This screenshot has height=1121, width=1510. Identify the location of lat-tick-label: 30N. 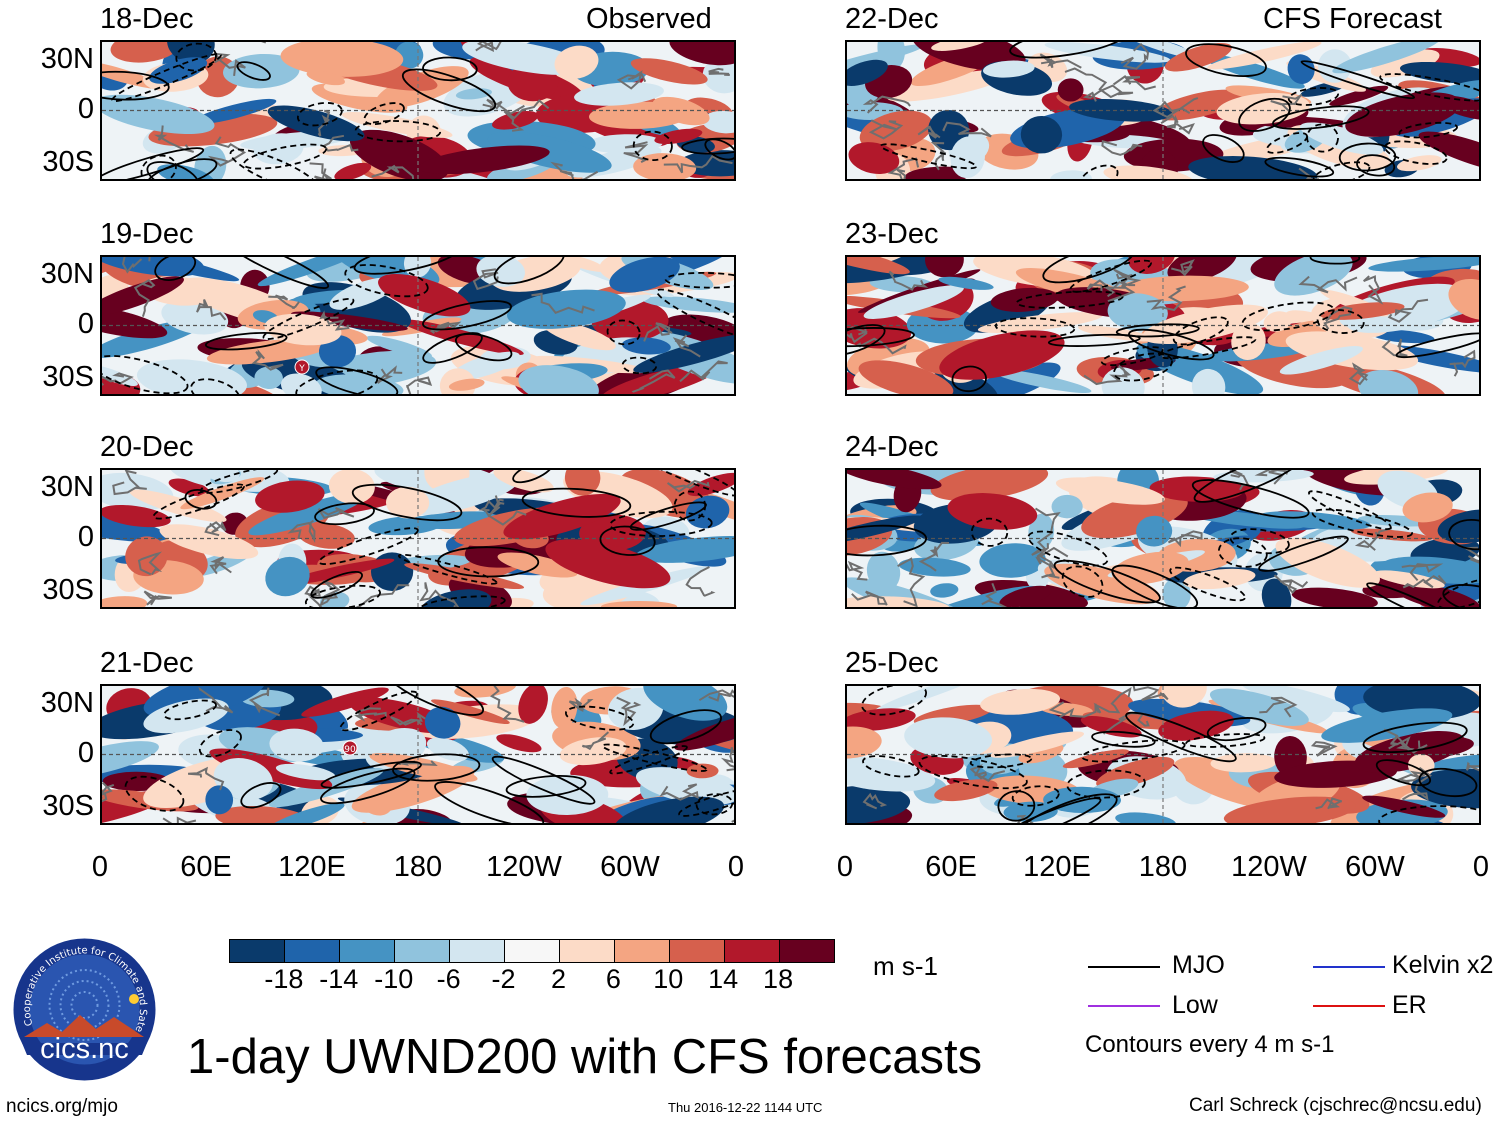
(67, 274).